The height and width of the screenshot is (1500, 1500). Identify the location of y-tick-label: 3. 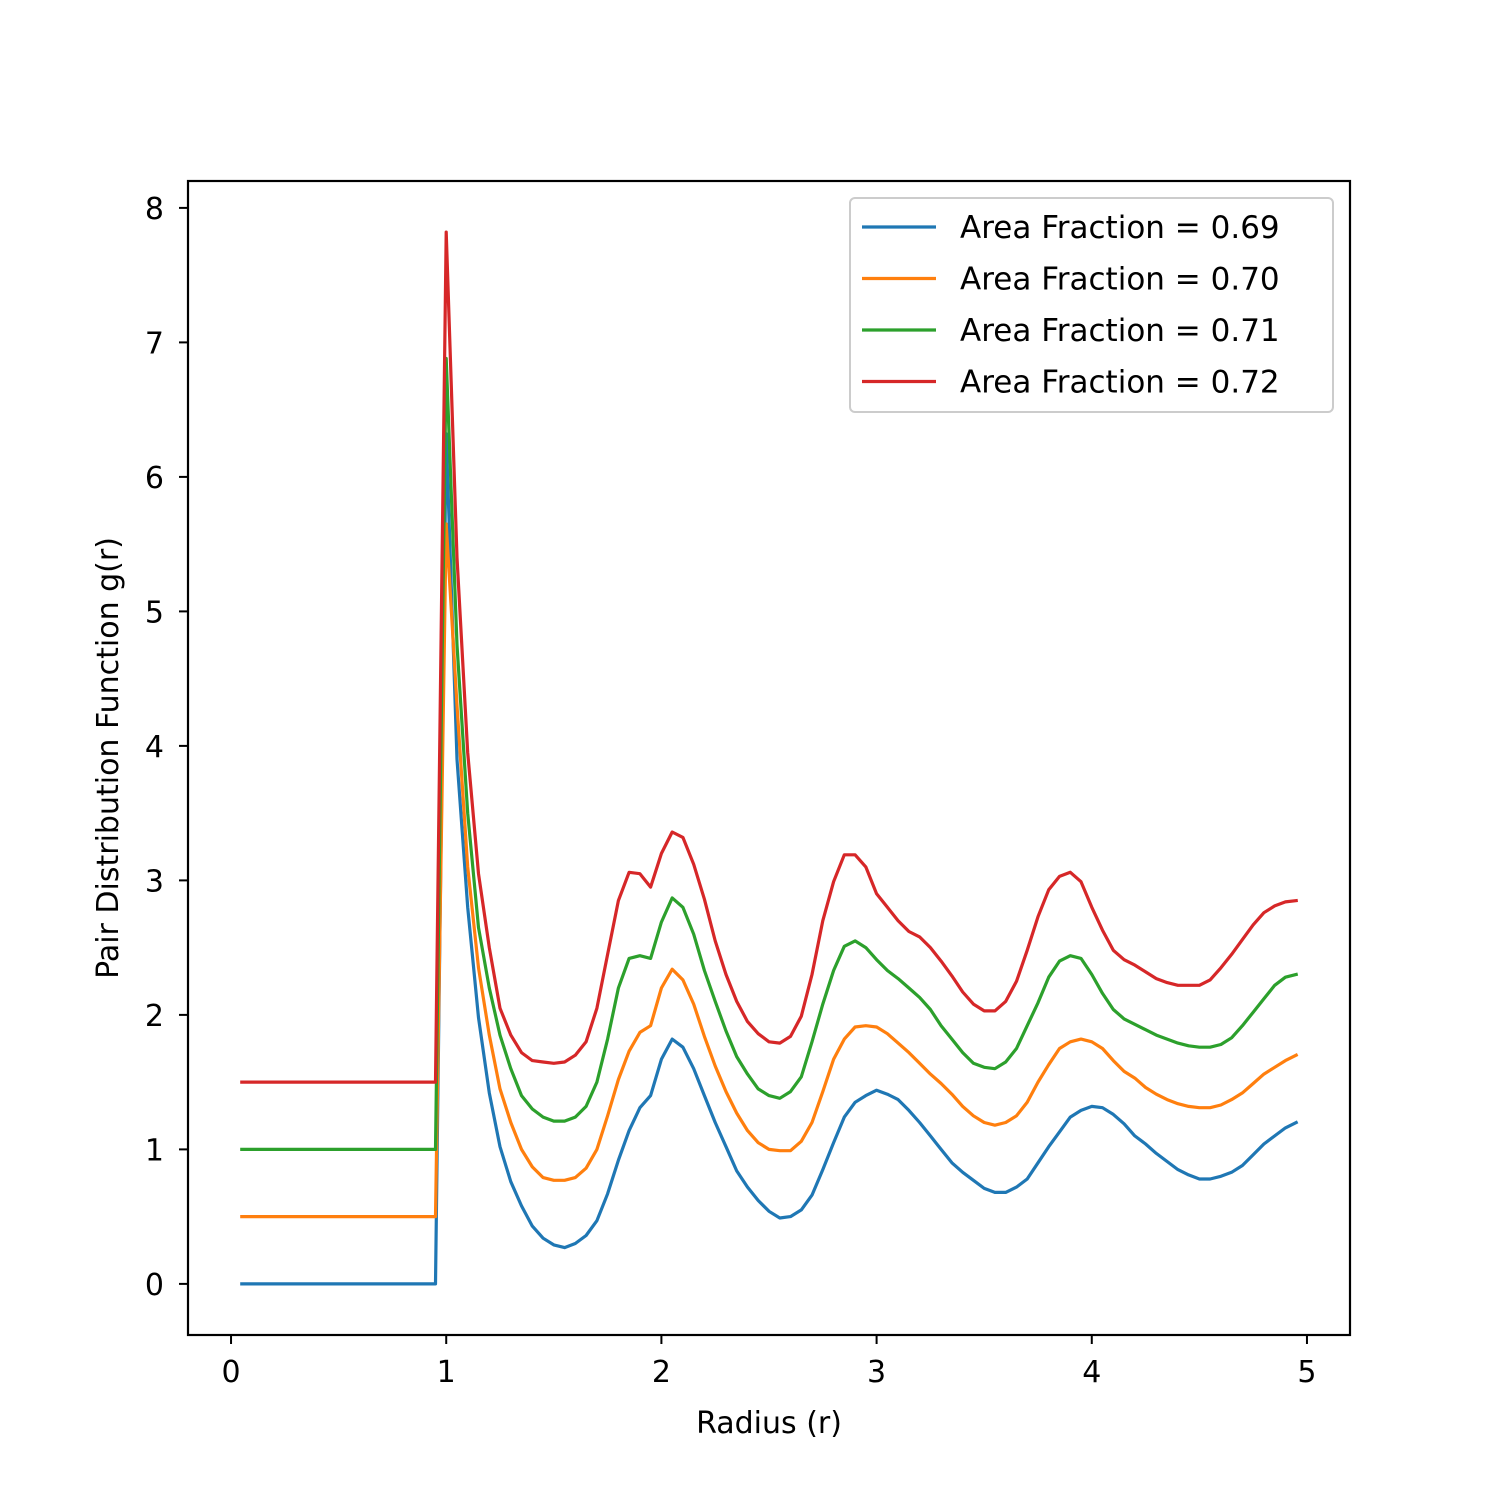
(154, 881).